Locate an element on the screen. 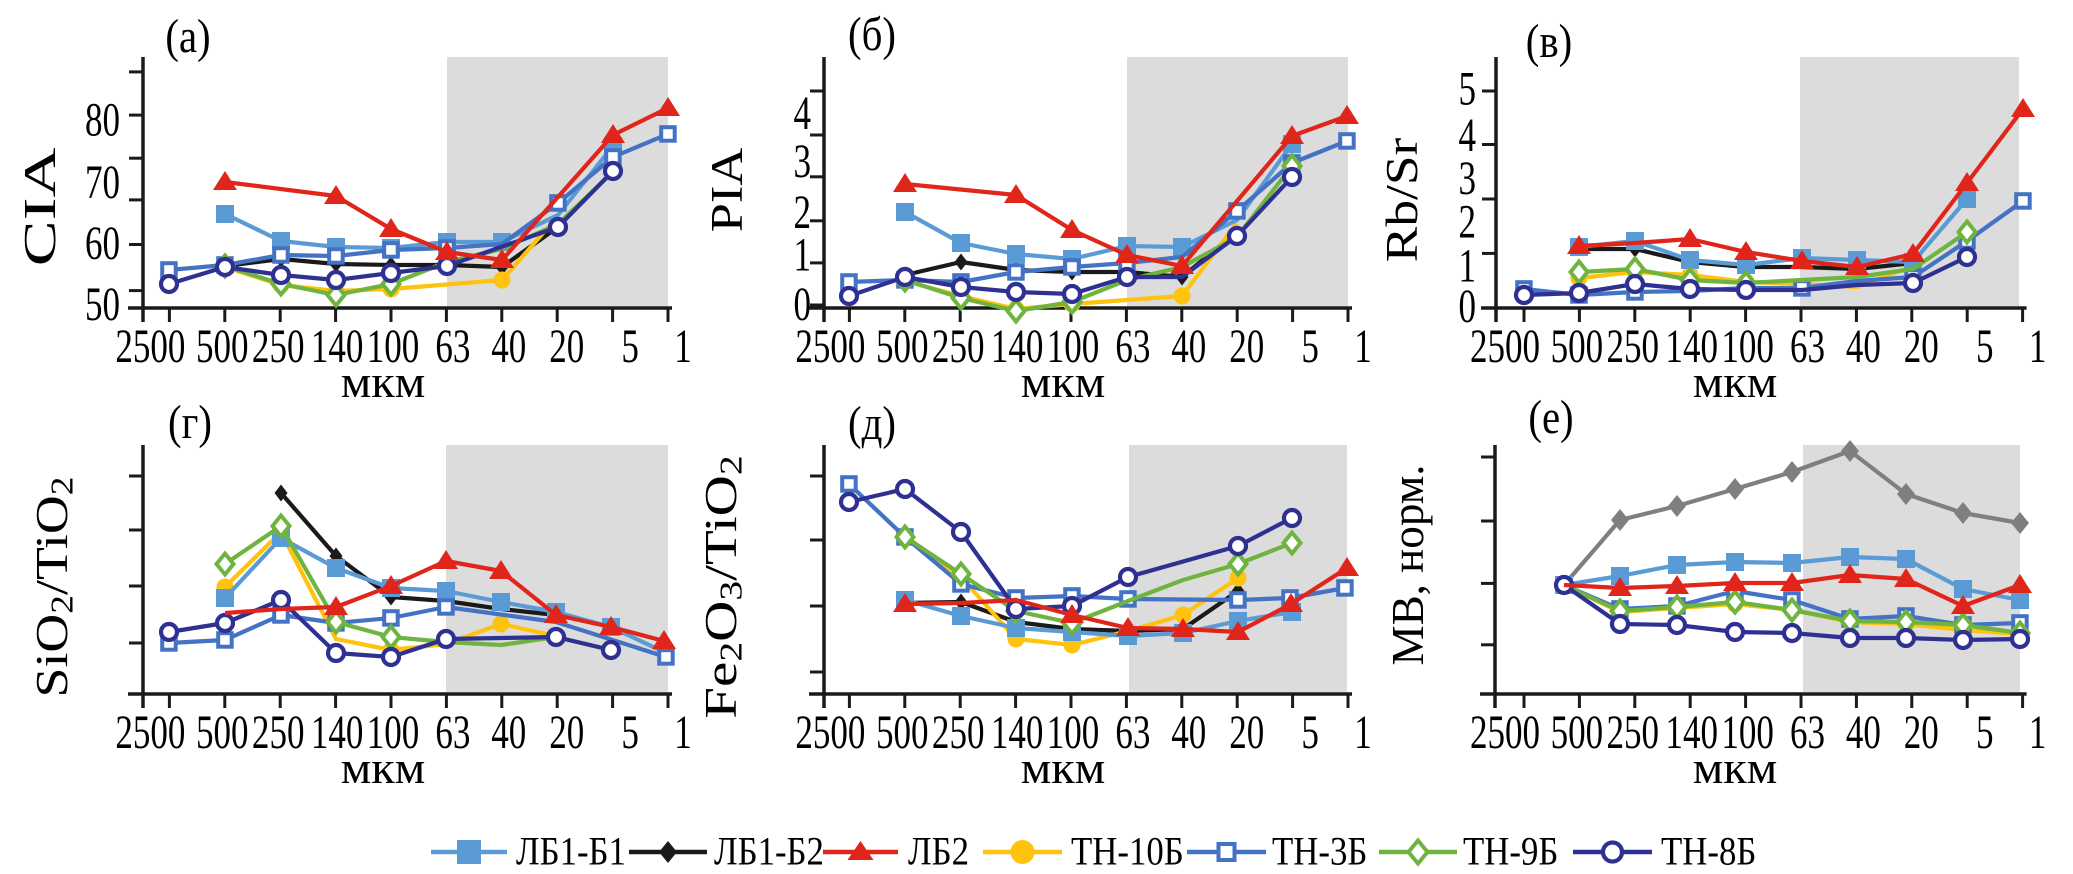 This screenshot has width=2073, height=874. svg-text: ТН-9Б is located at coordinates (1510, 852).